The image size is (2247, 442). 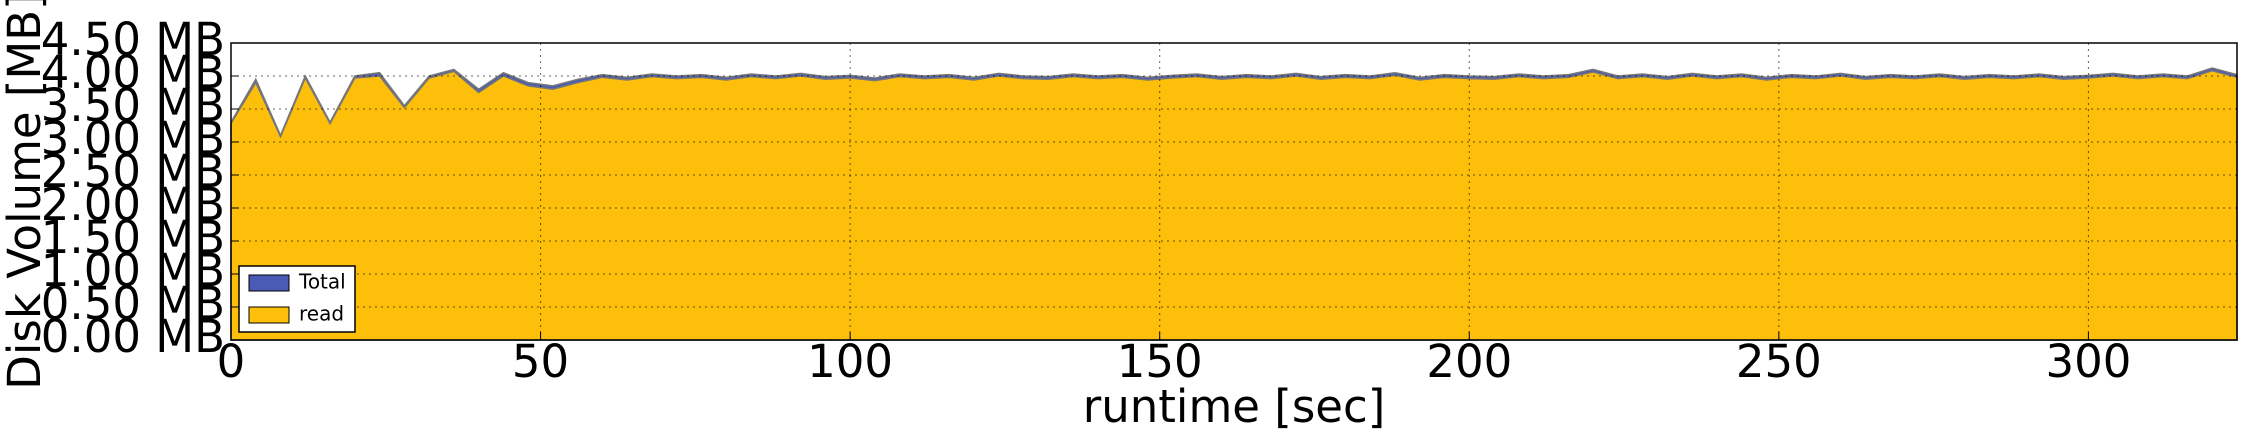 I want to click on x-tick-label: 50, so click(x=540, y=361).